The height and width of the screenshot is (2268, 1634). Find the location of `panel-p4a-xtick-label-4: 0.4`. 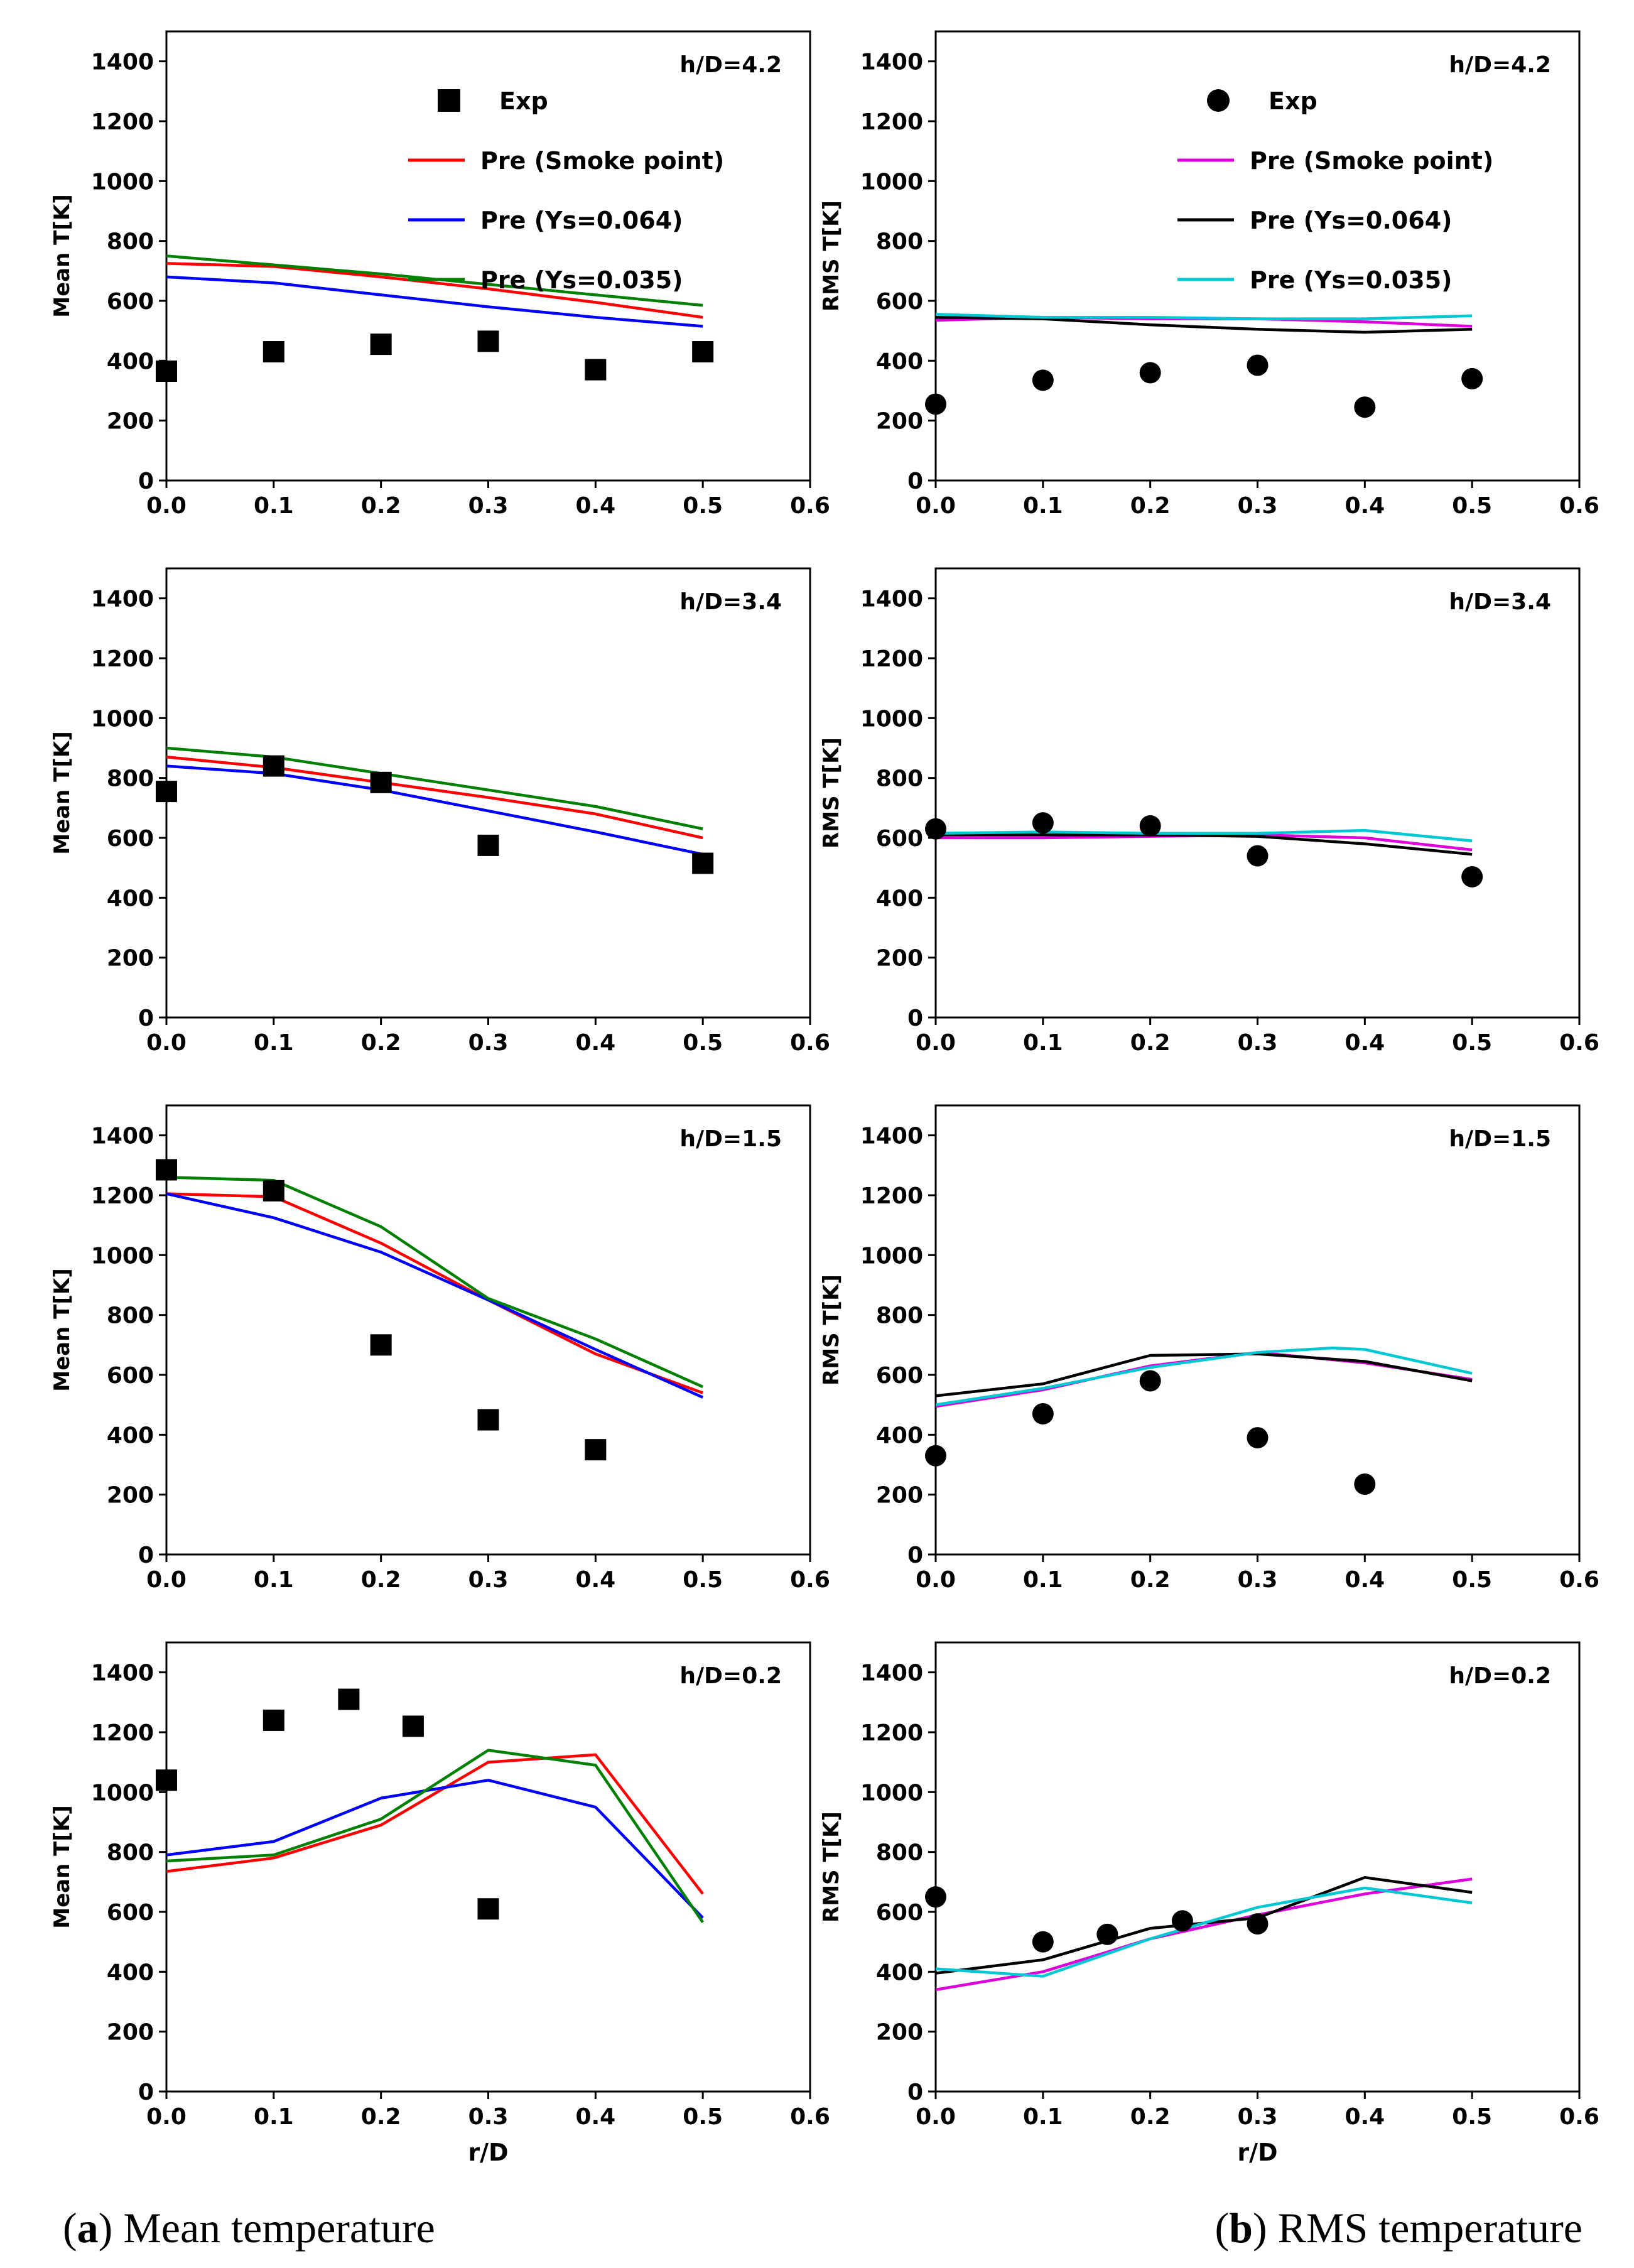

panel-p4a-xtick-label-4: 0.4 is located at coordinates (595, 2117).